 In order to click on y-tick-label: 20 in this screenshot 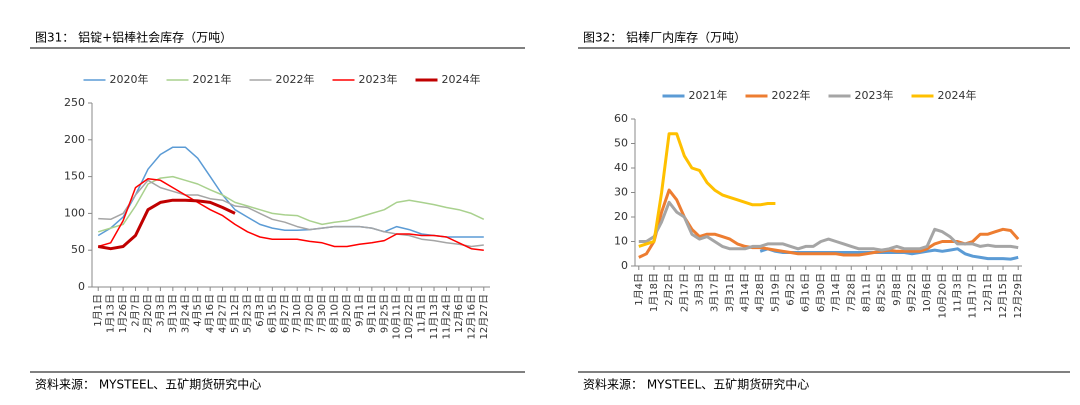, I will do `click(621, 216)`.